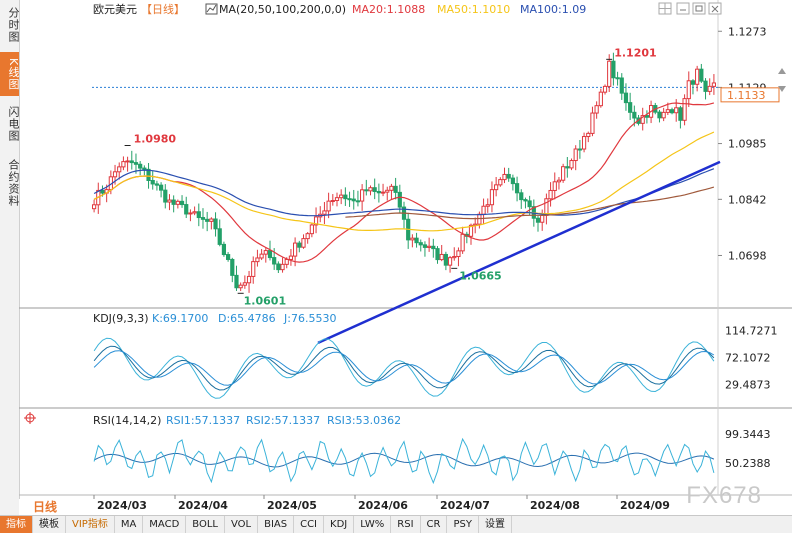  I want to click on ma-params: MA(20,50,100,200,0,0), so click(282, 9).